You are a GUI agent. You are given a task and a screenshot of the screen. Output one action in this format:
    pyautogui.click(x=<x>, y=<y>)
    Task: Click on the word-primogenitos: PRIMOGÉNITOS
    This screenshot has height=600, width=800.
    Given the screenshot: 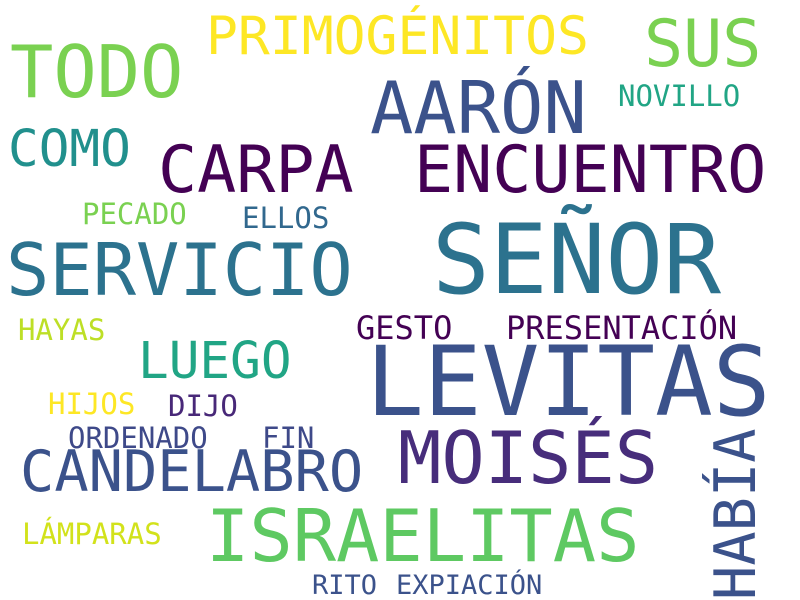 What is the action you would take?
    pyautogui.click(x=397, y=36)
    